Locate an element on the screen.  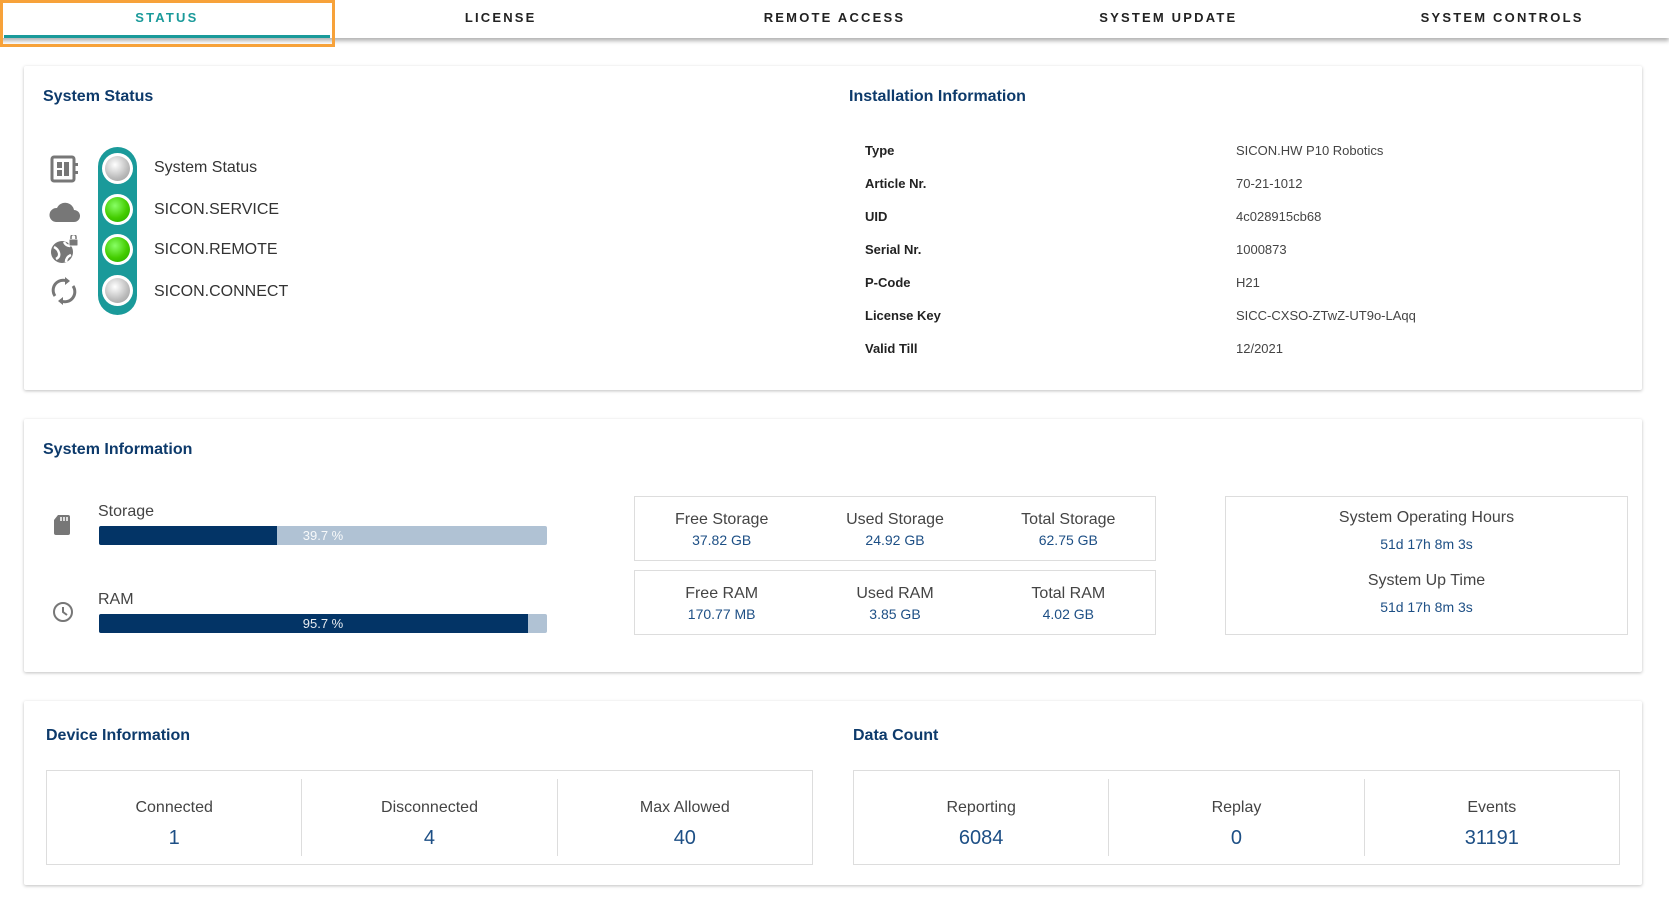
ram-percent: 95.7 % is located at coordinates (323, 623).